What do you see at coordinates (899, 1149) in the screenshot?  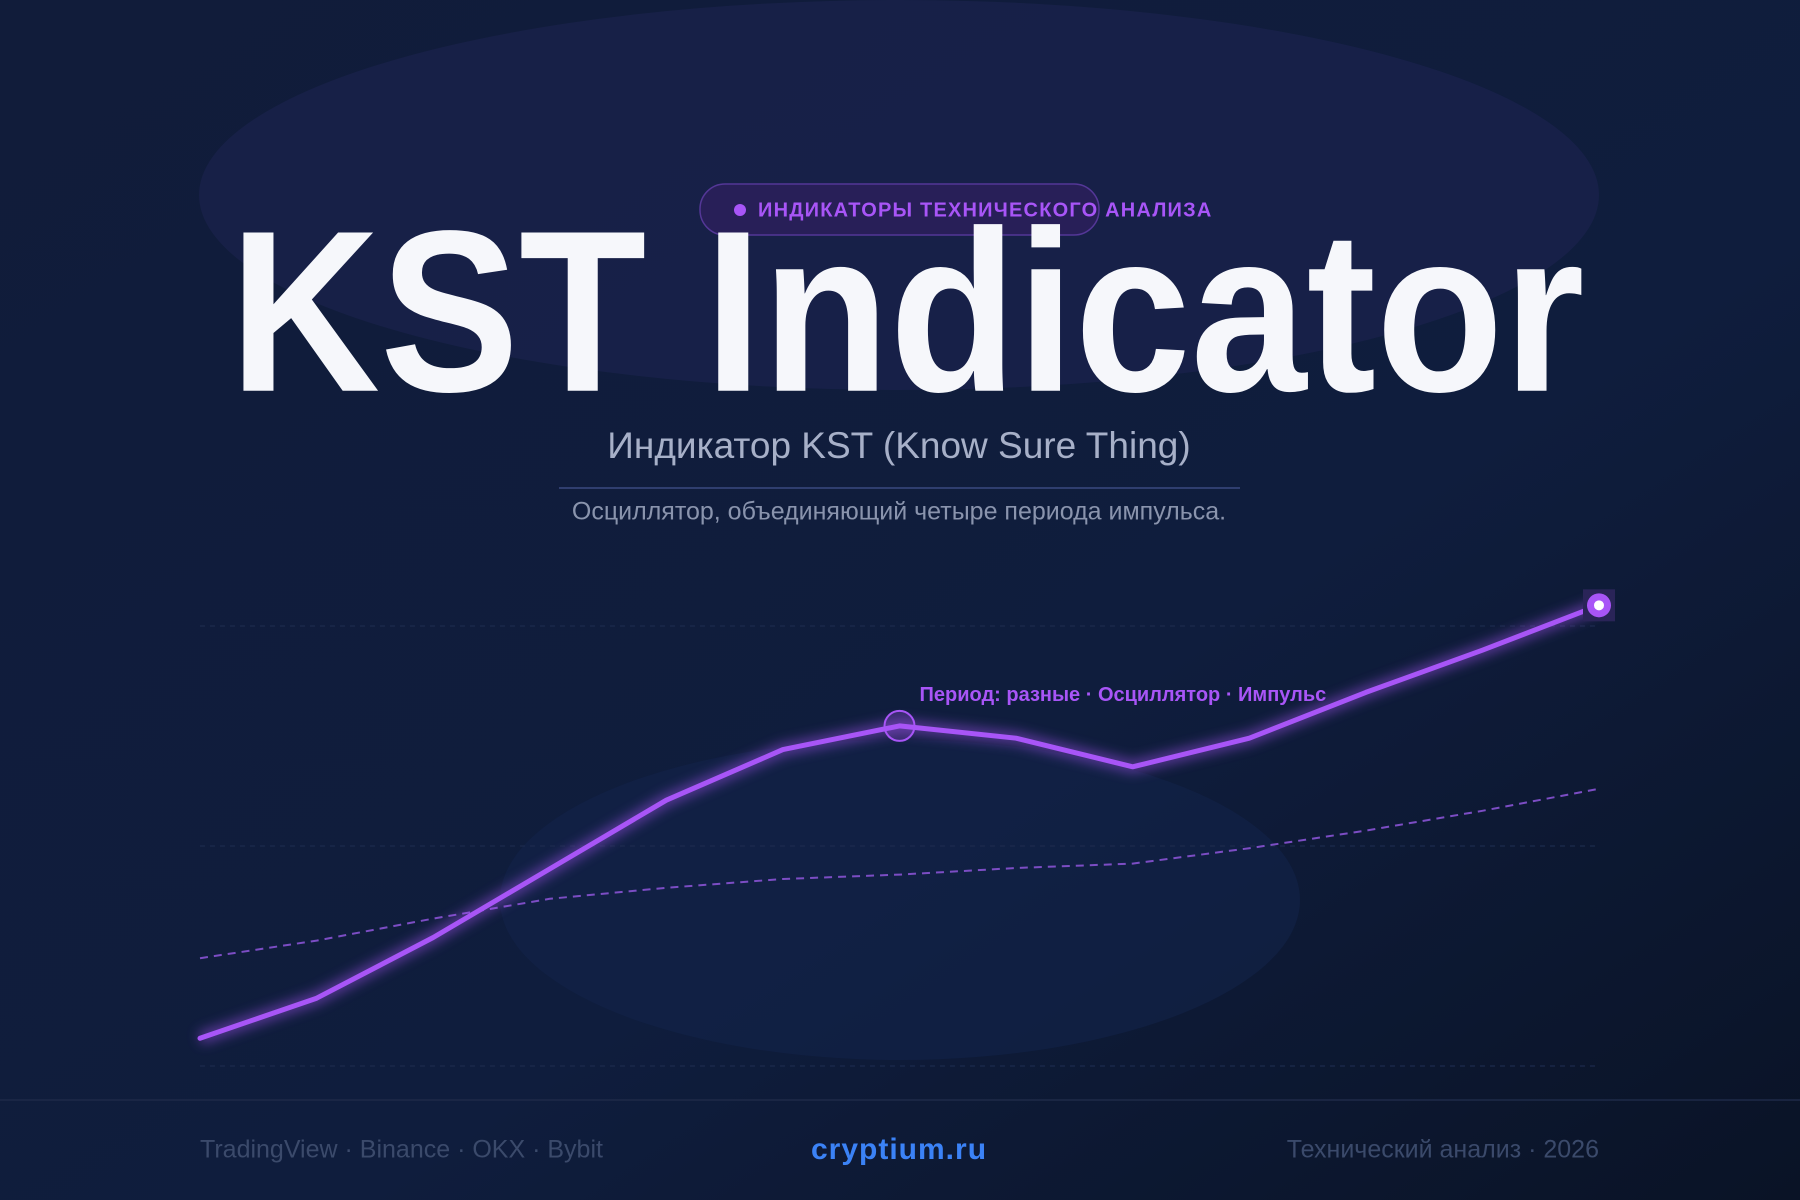 I see `footer-brand: cryptium.ru` at bounding box center [899, 1149].